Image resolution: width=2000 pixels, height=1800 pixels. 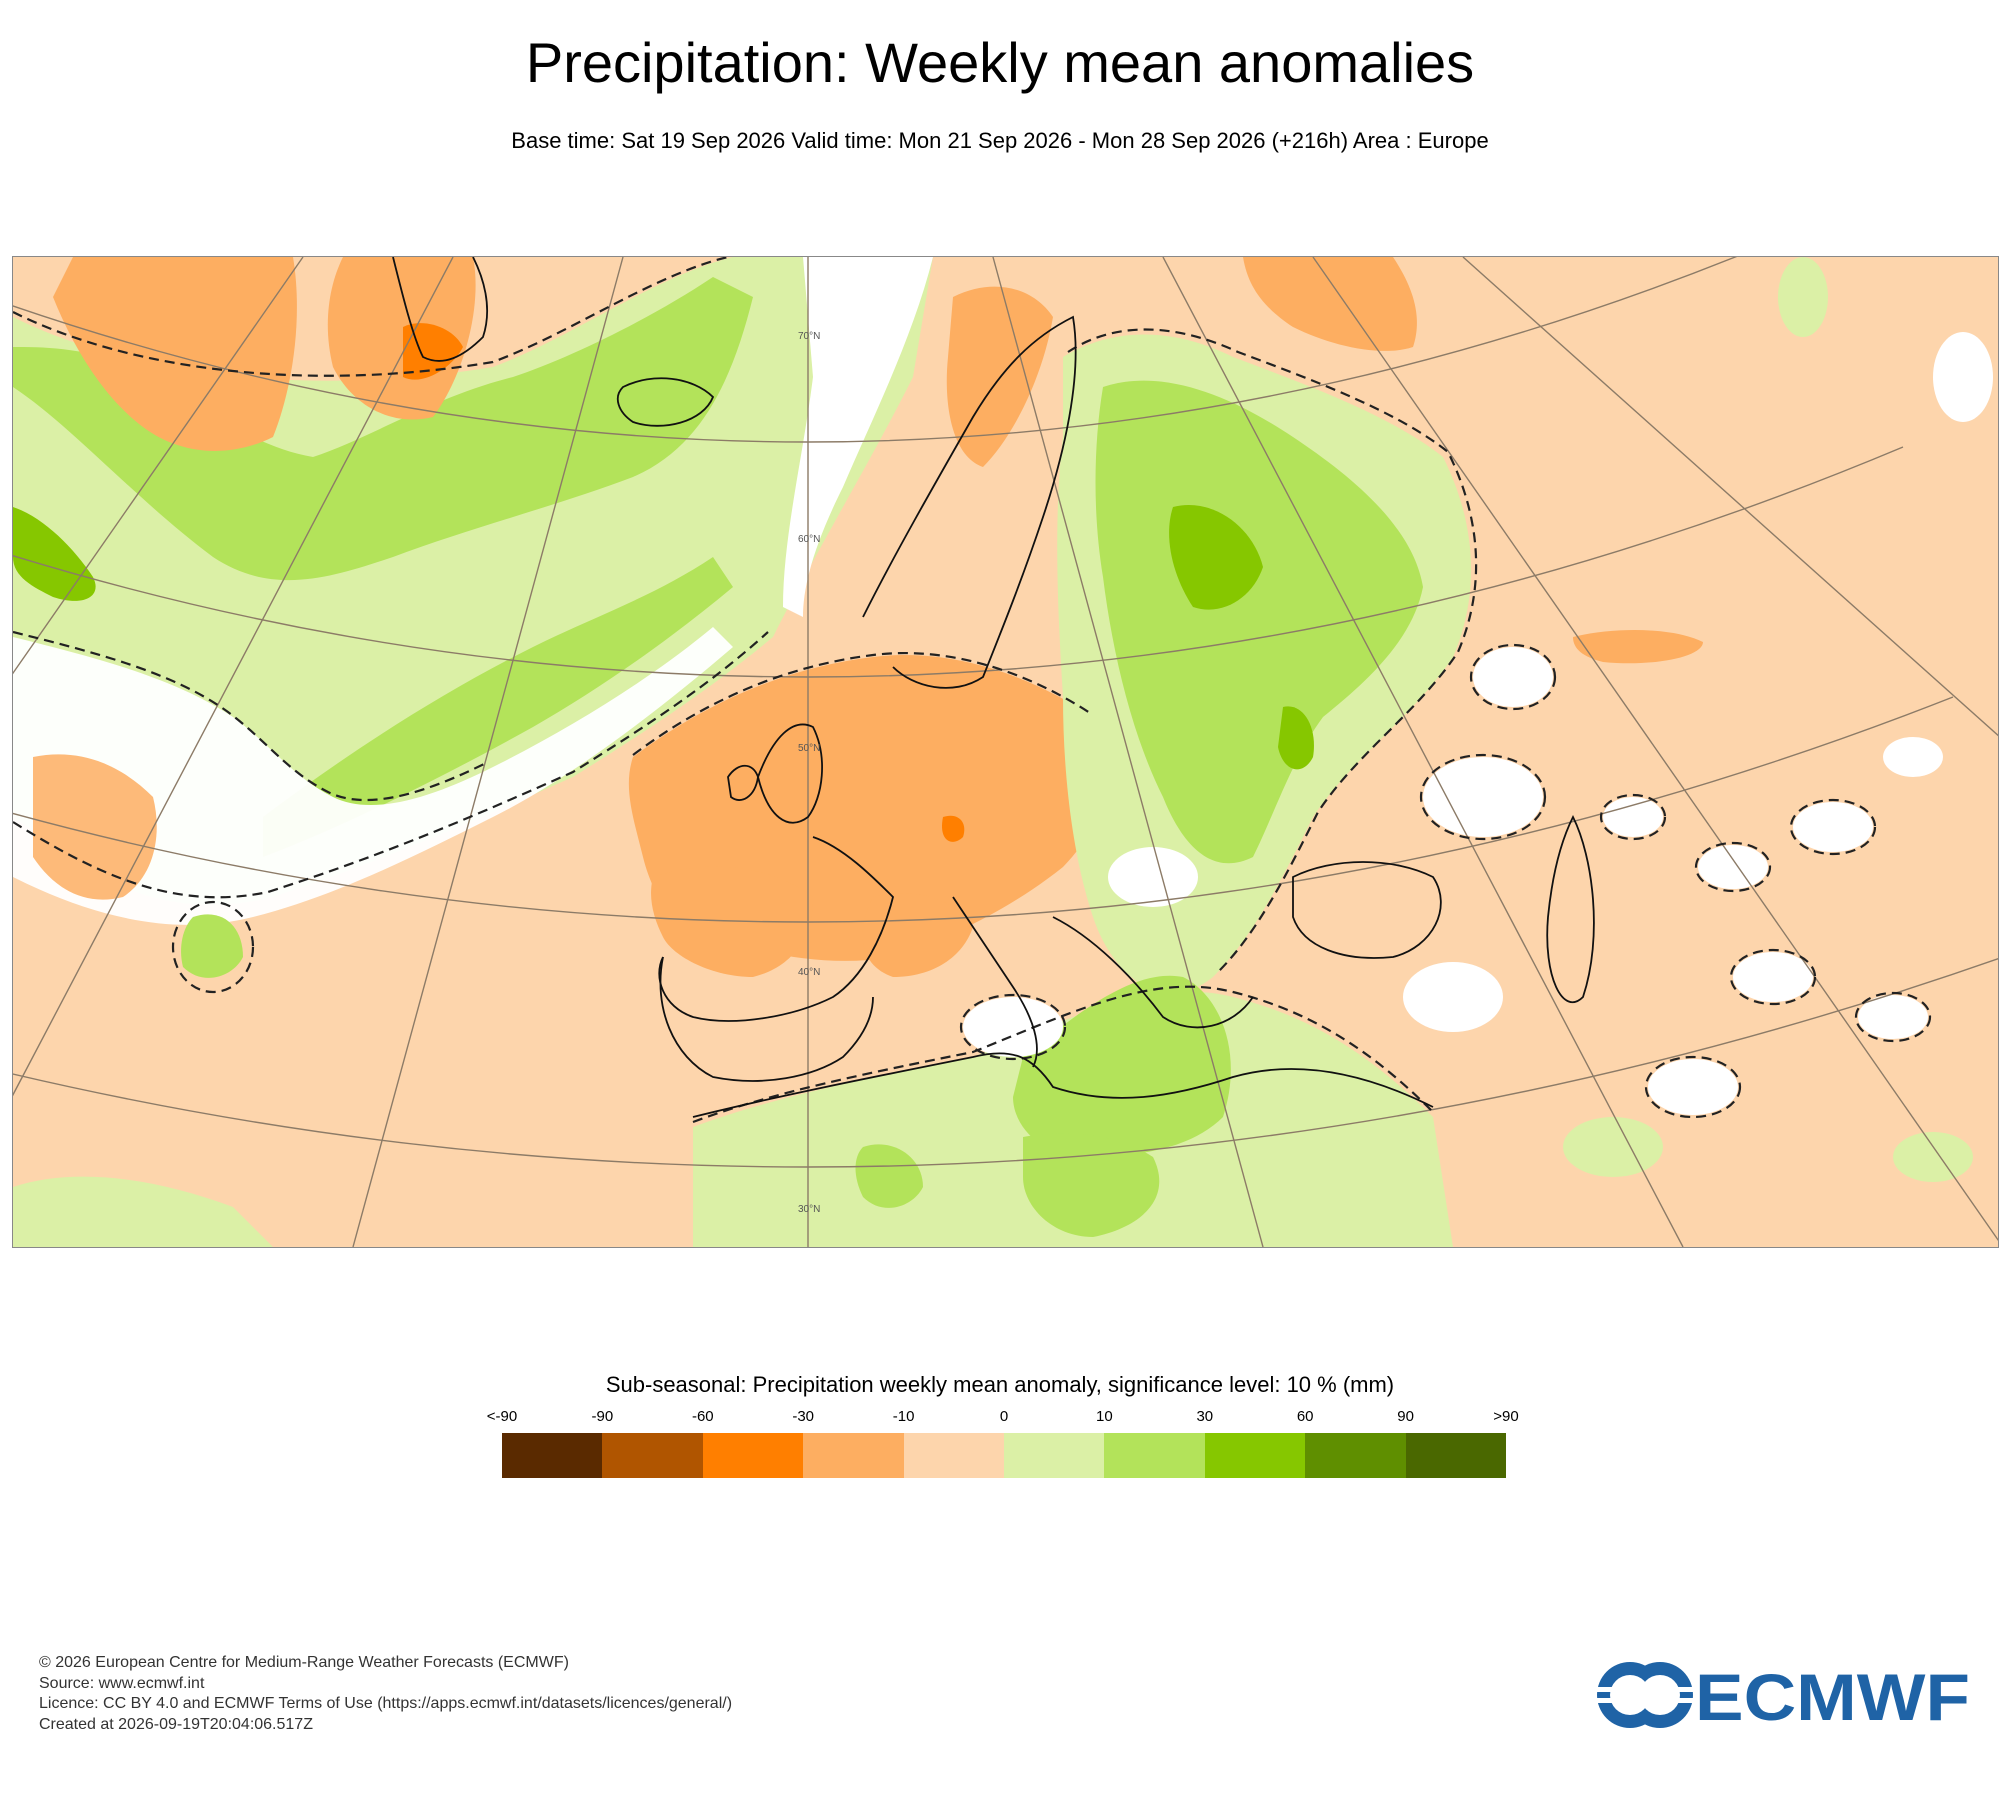 What do you see at coordinates (1730, 497) in the screenshot?
I see `meridian-e4` at bounding box center [1730, 497].